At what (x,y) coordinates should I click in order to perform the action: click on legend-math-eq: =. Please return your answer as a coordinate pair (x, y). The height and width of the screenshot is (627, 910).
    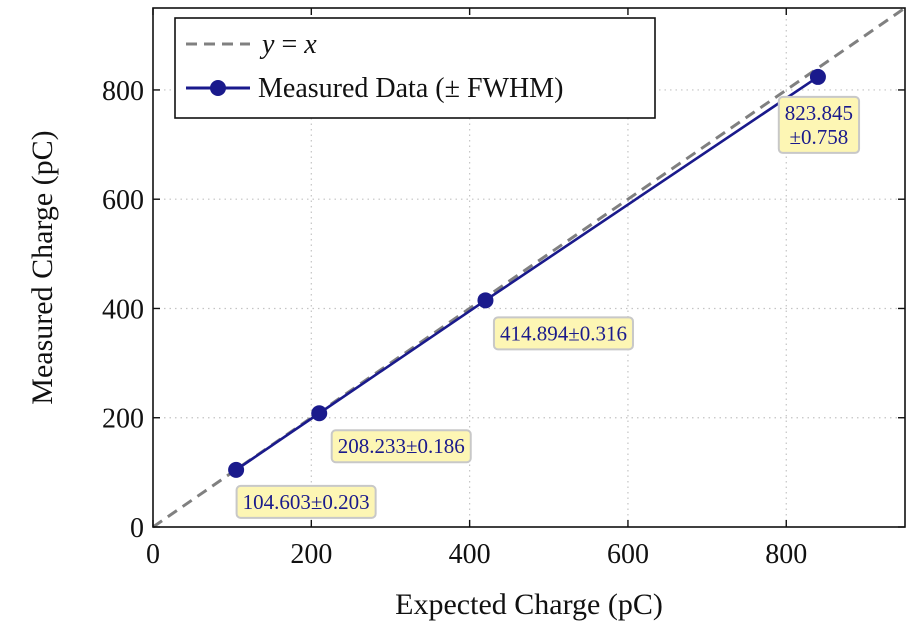
    Looking at the image, I should click on (289, 44).